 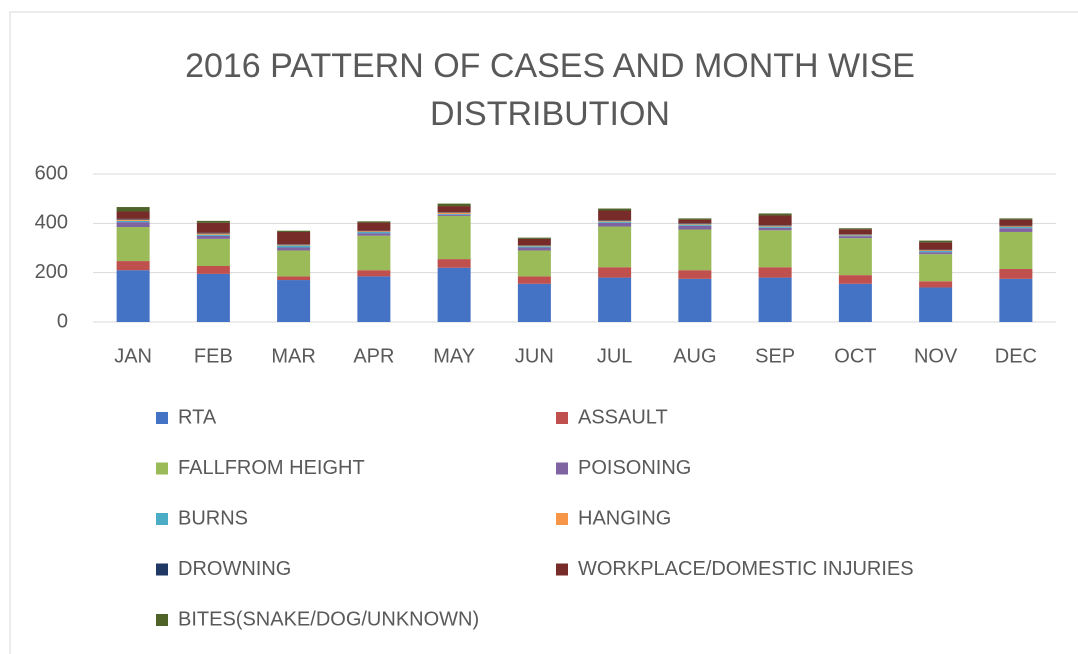 I want to click on x-tick-label: DEC, so click(x=1016, y=356).